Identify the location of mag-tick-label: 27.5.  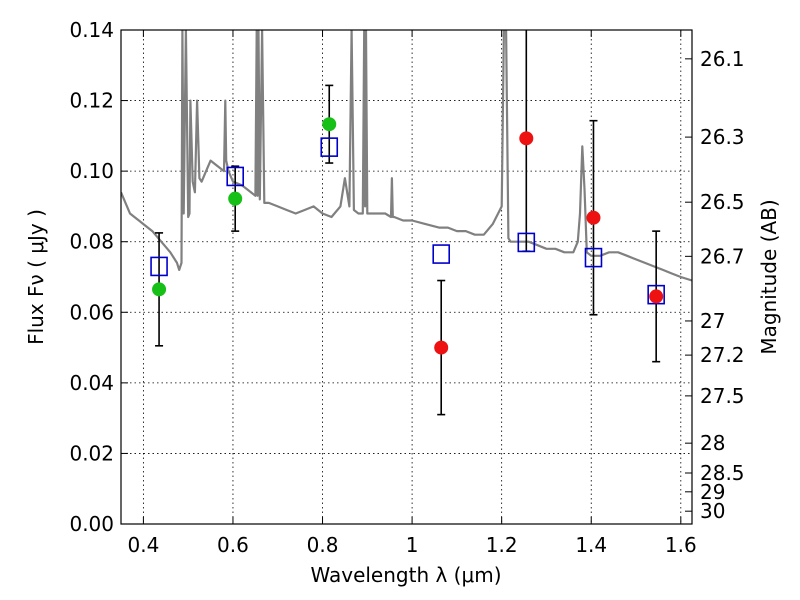
(722, 396).